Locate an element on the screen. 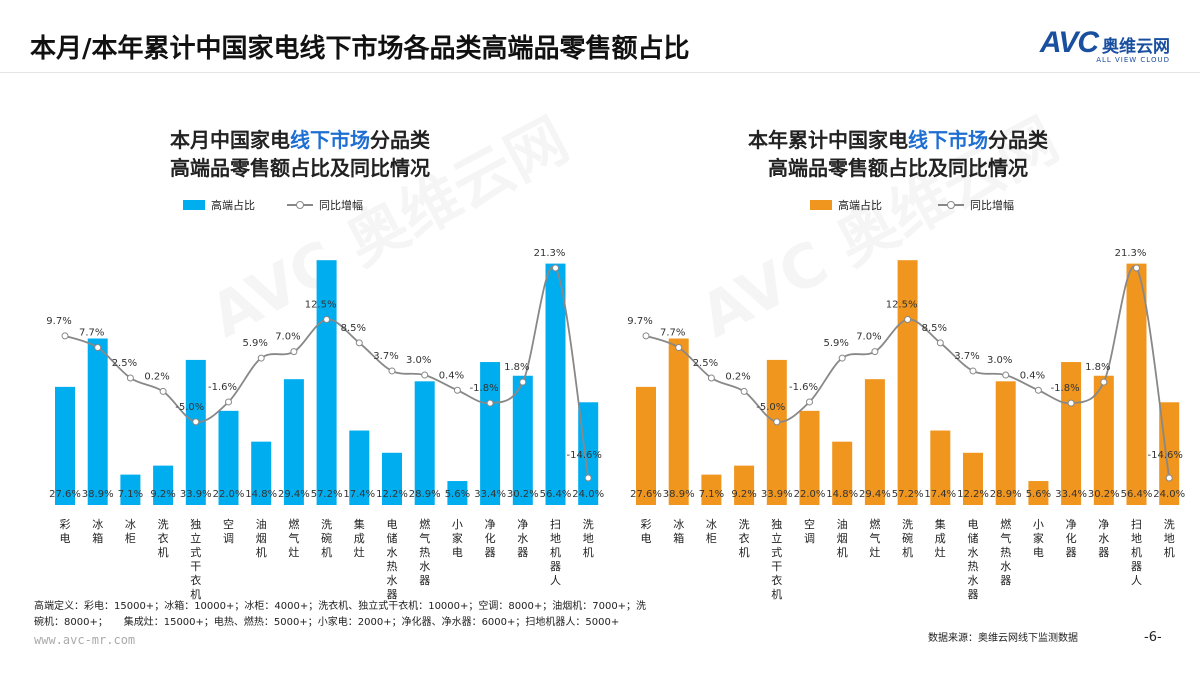 This screenshot has height=675, width=1200. growth-data-label: 12.5% is located at coordinates (902, 304).